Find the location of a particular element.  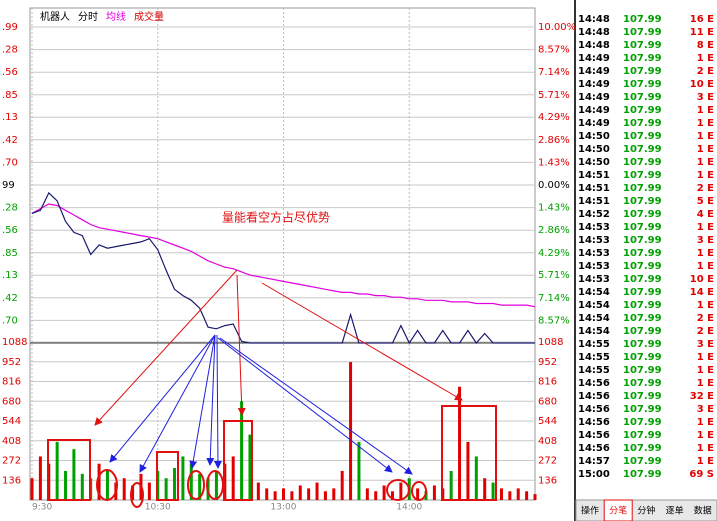

y-tick-label: 680 is located at coordinates (11, 401).